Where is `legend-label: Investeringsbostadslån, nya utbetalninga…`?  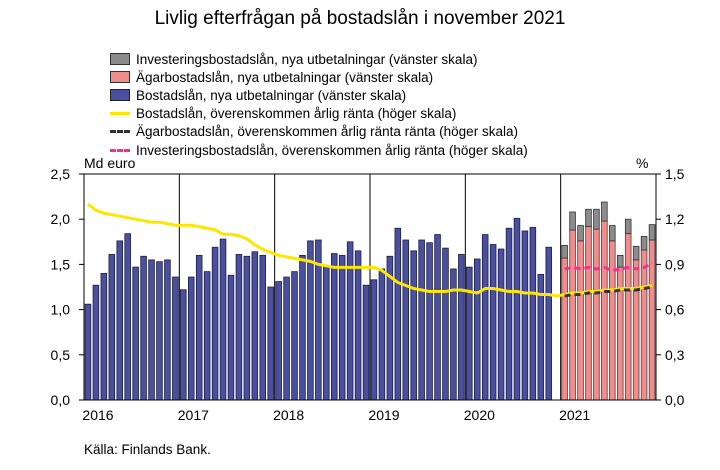 legend-label: Investeringsbostadslån, nya utbetalninga… is located at coordinates (307, 59).